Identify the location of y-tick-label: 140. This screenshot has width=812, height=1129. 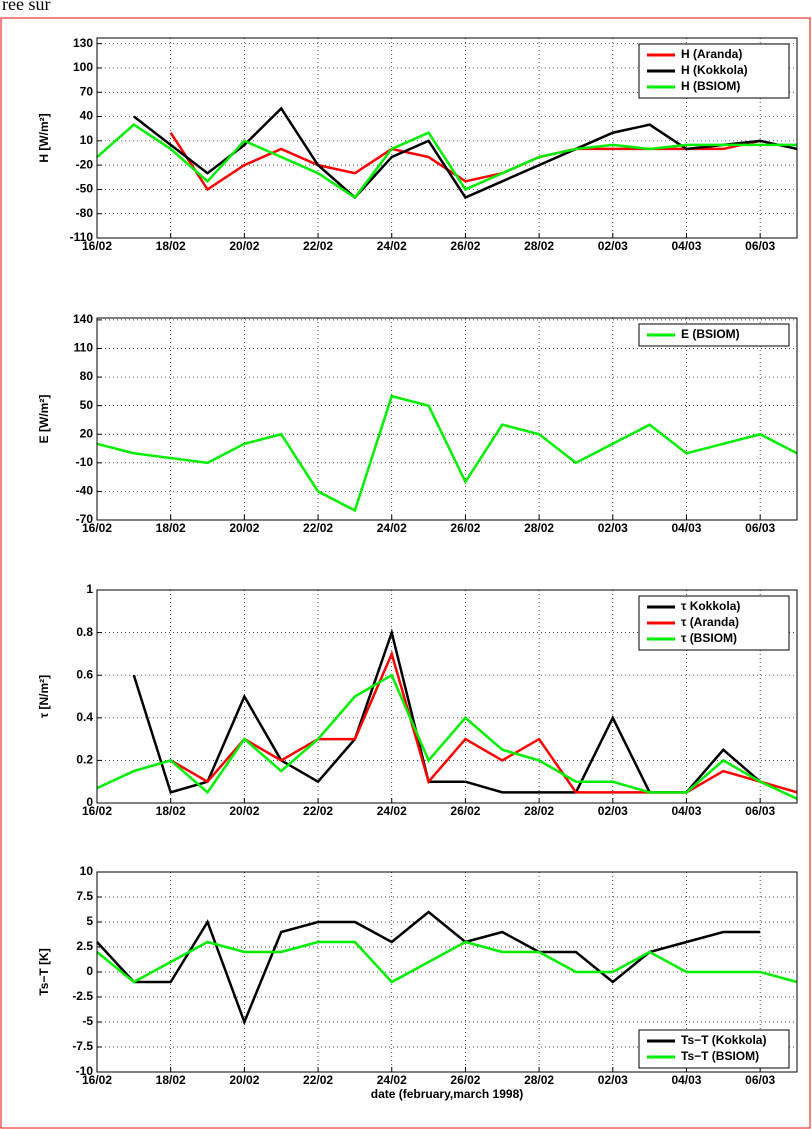
(83, 319).